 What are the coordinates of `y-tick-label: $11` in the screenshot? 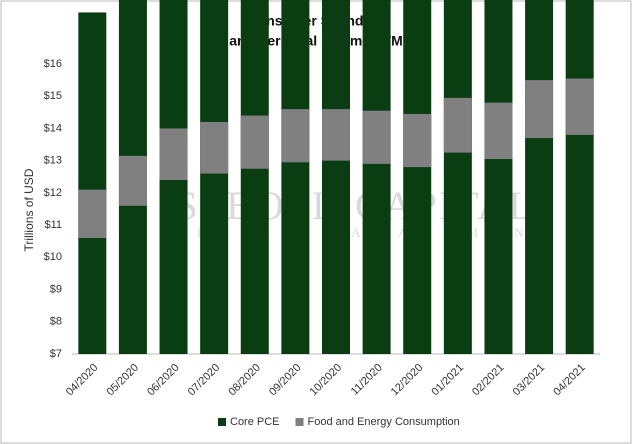 It's located at (53, 225).